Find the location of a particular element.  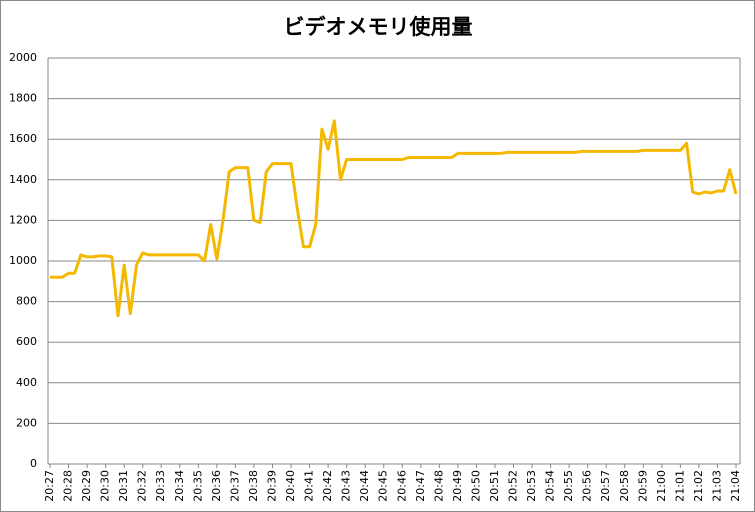

x-tick-label: 20:57 is located at coordinates (605, 486).